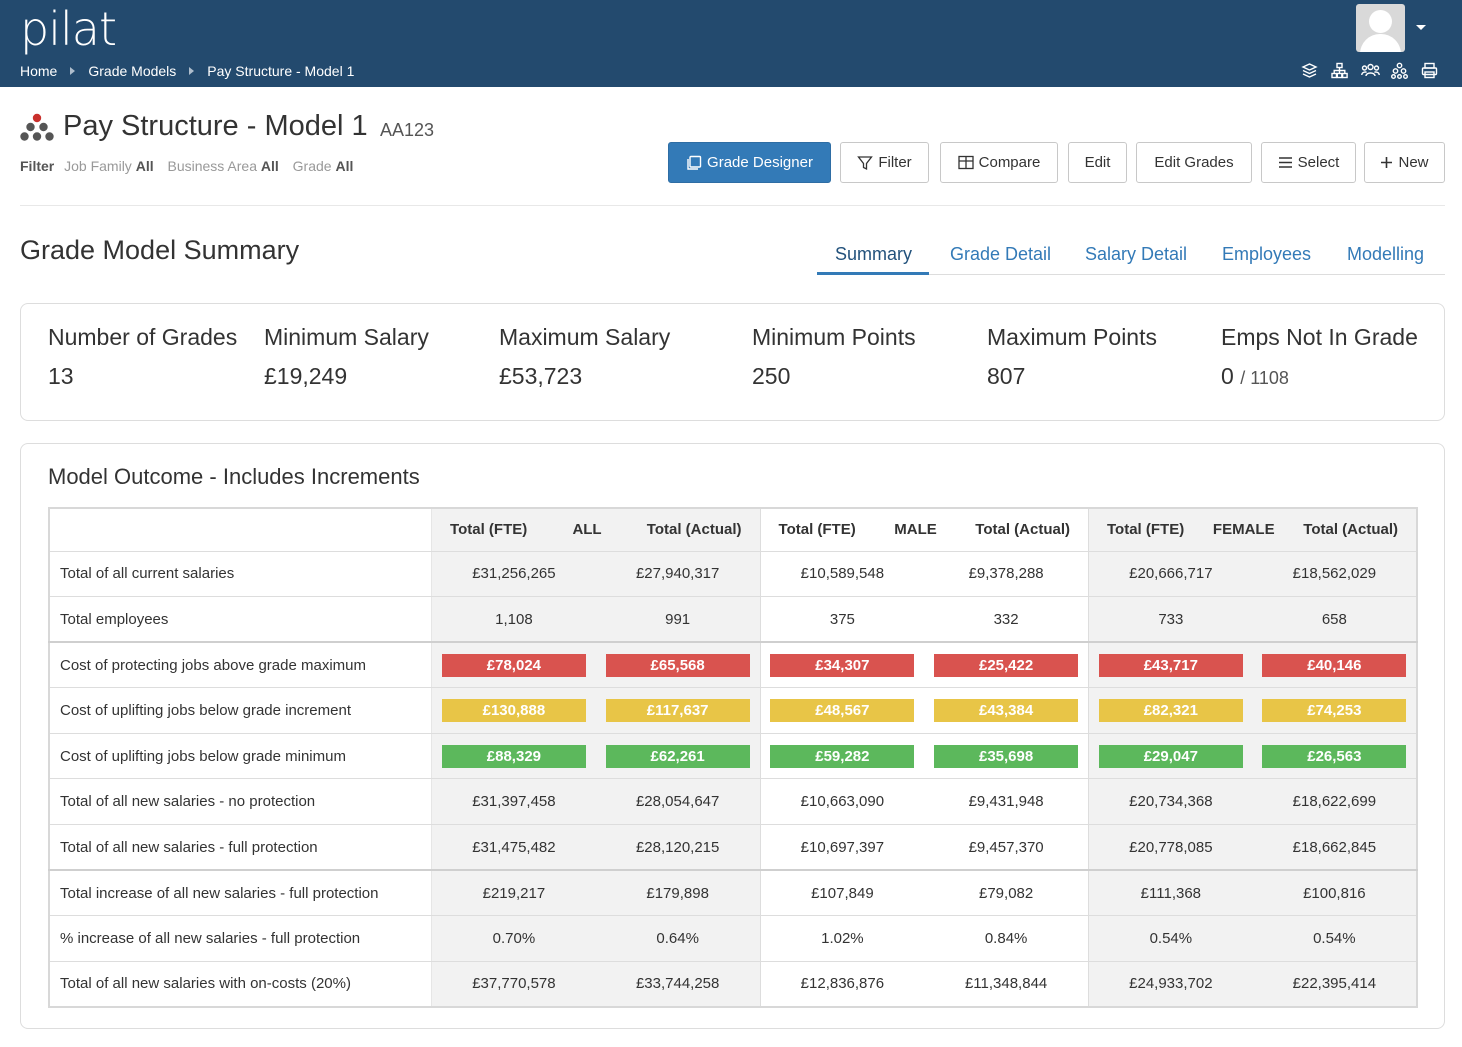  Describe the element at coordinates (1170, 711) in the screenshot. I see `amber-value-badge: £82,321` at that location.